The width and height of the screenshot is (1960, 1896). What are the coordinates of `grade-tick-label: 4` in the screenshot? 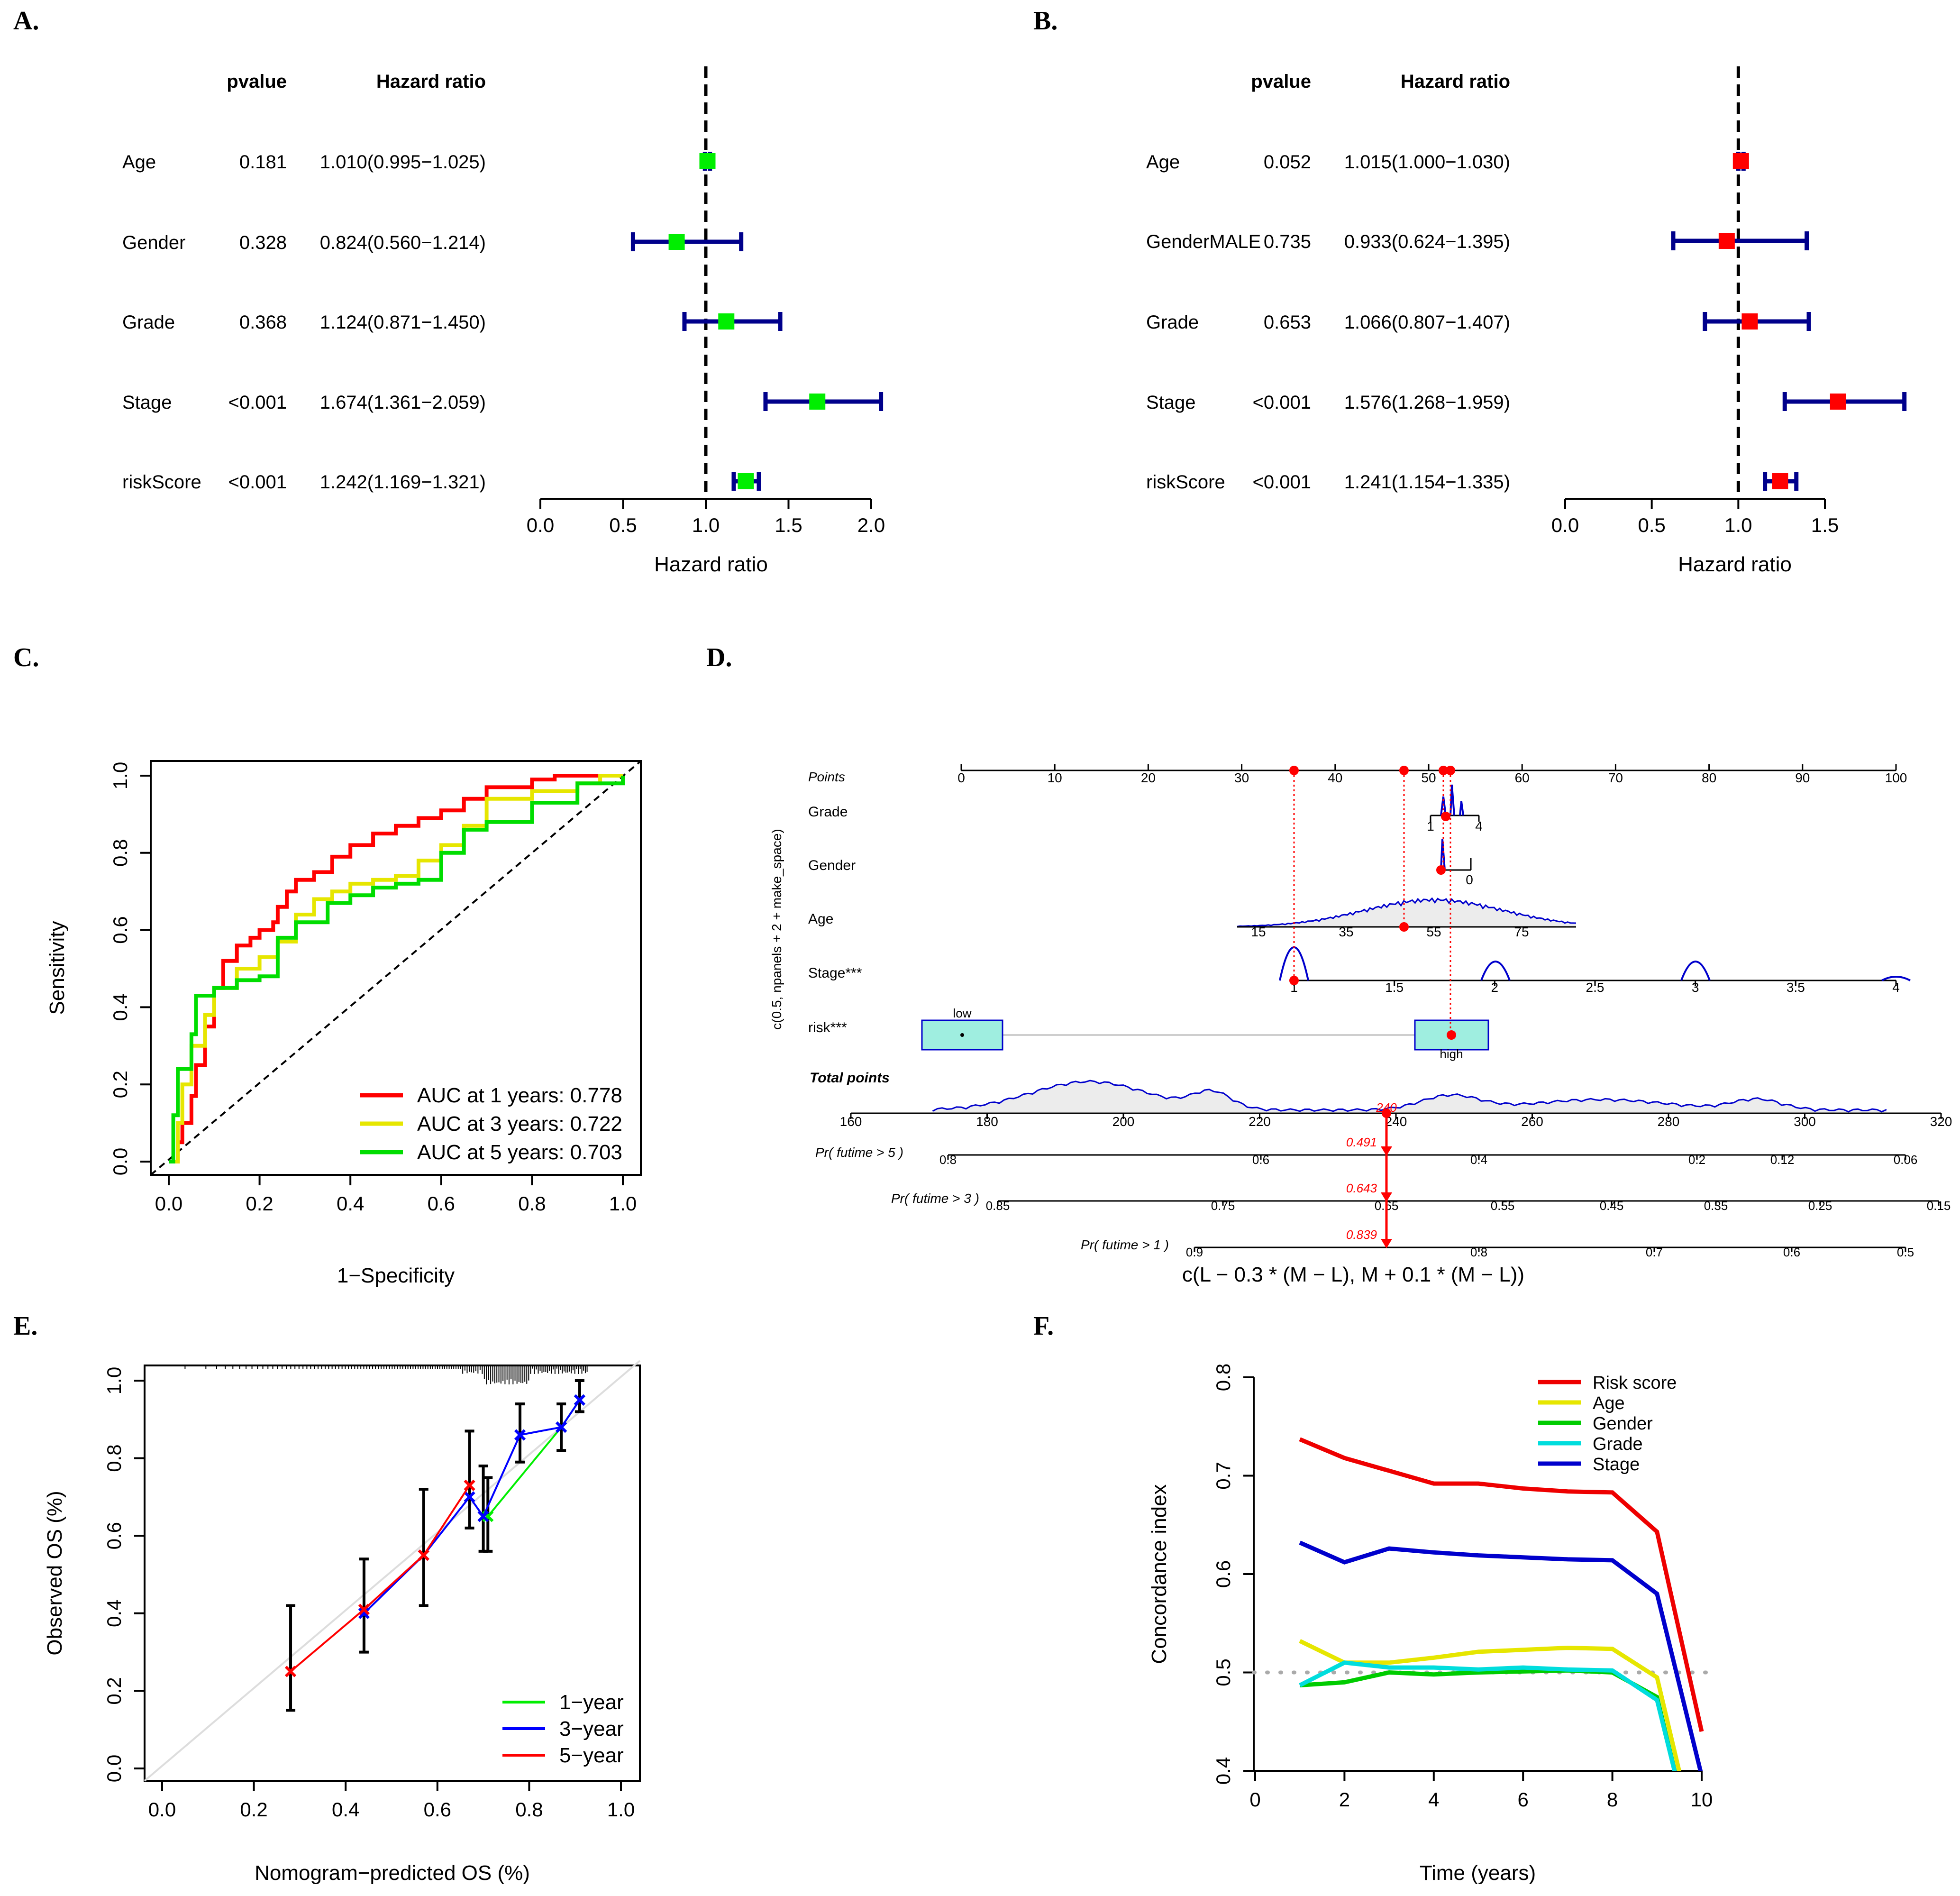 It's located at (1479, 826).